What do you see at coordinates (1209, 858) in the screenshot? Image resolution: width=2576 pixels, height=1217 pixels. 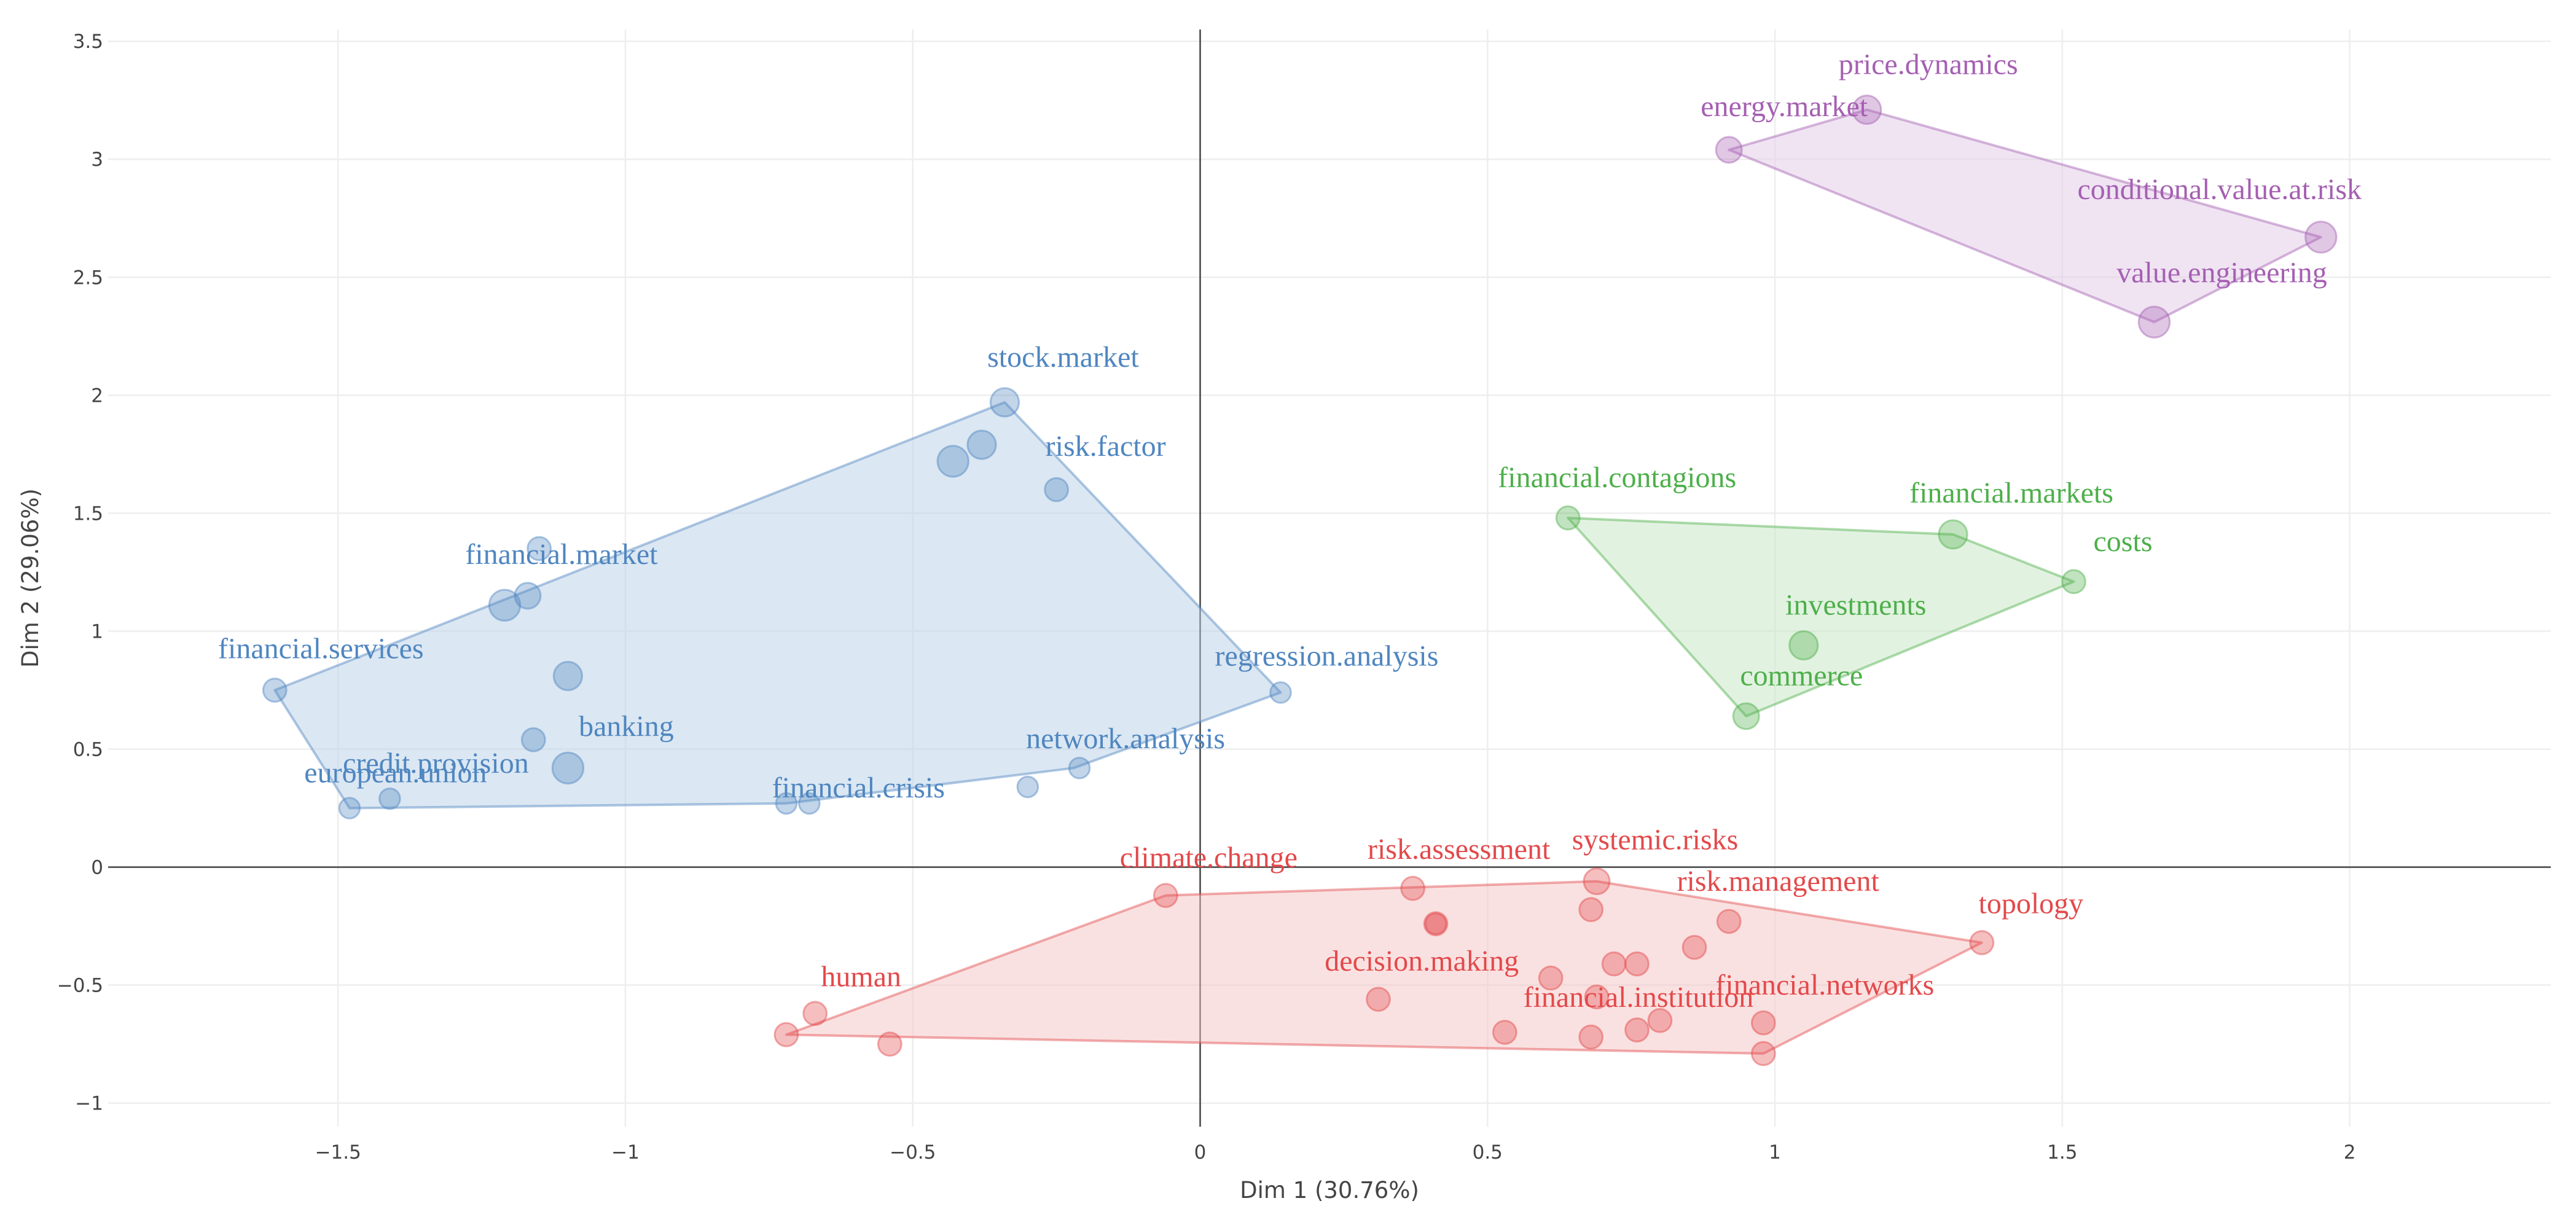 I see `climate-change-label: climate.change` at bounding box center [1209, 858].